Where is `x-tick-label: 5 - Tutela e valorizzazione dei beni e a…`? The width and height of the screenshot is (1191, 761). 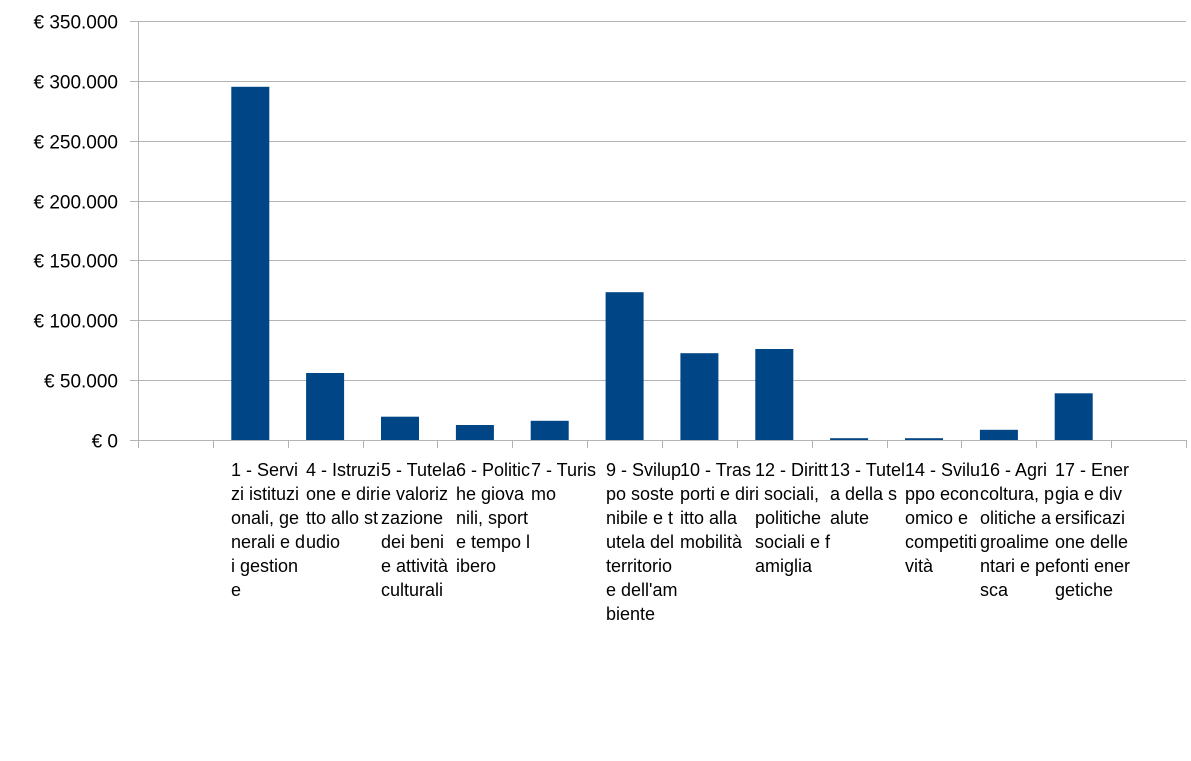 x-tick-label: 5 - Tutela e valorizzazione dei beni e a… is located at coordinates (419, 530).